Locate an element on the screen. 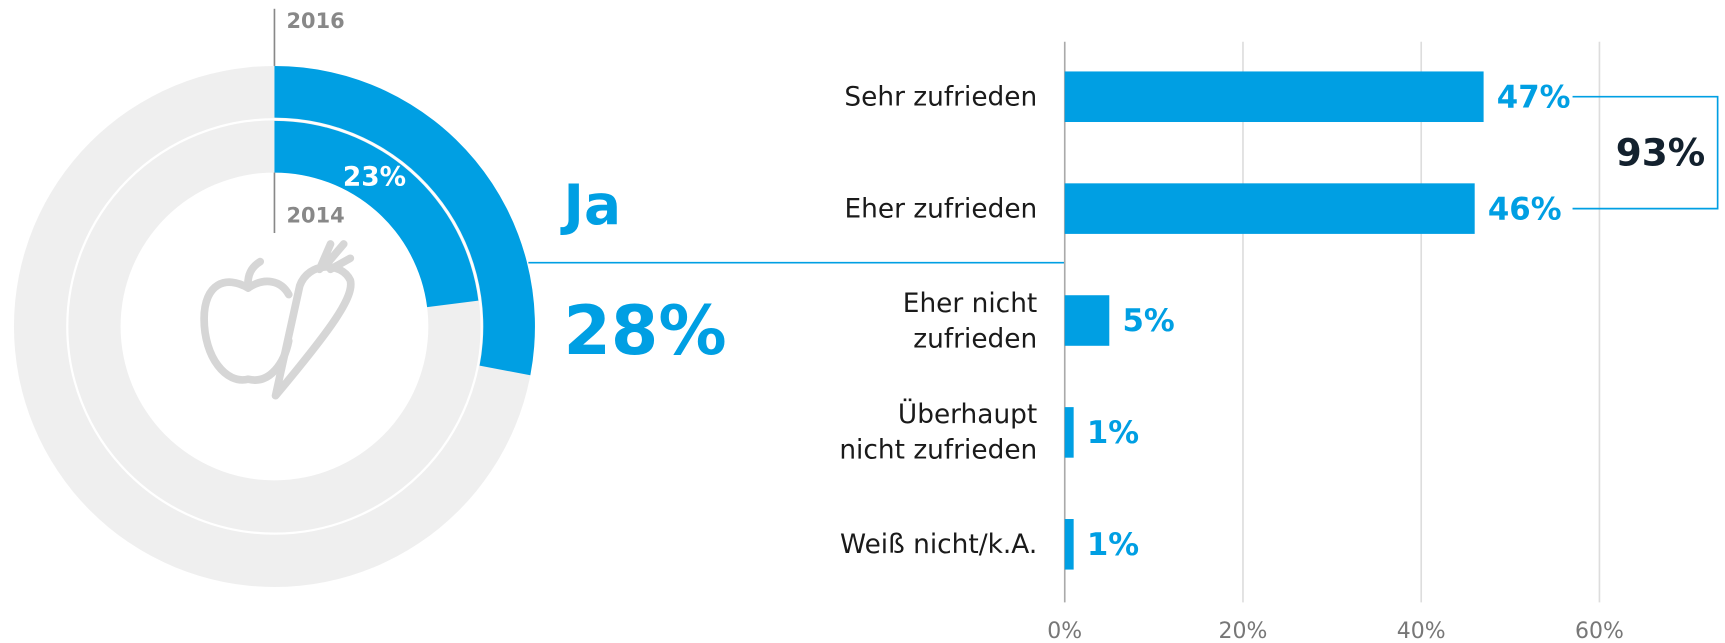 This screenshot has height=643, width=1725. category-label-box: Überhaupt nicht zufrieden is located at coordinates (938, 432).